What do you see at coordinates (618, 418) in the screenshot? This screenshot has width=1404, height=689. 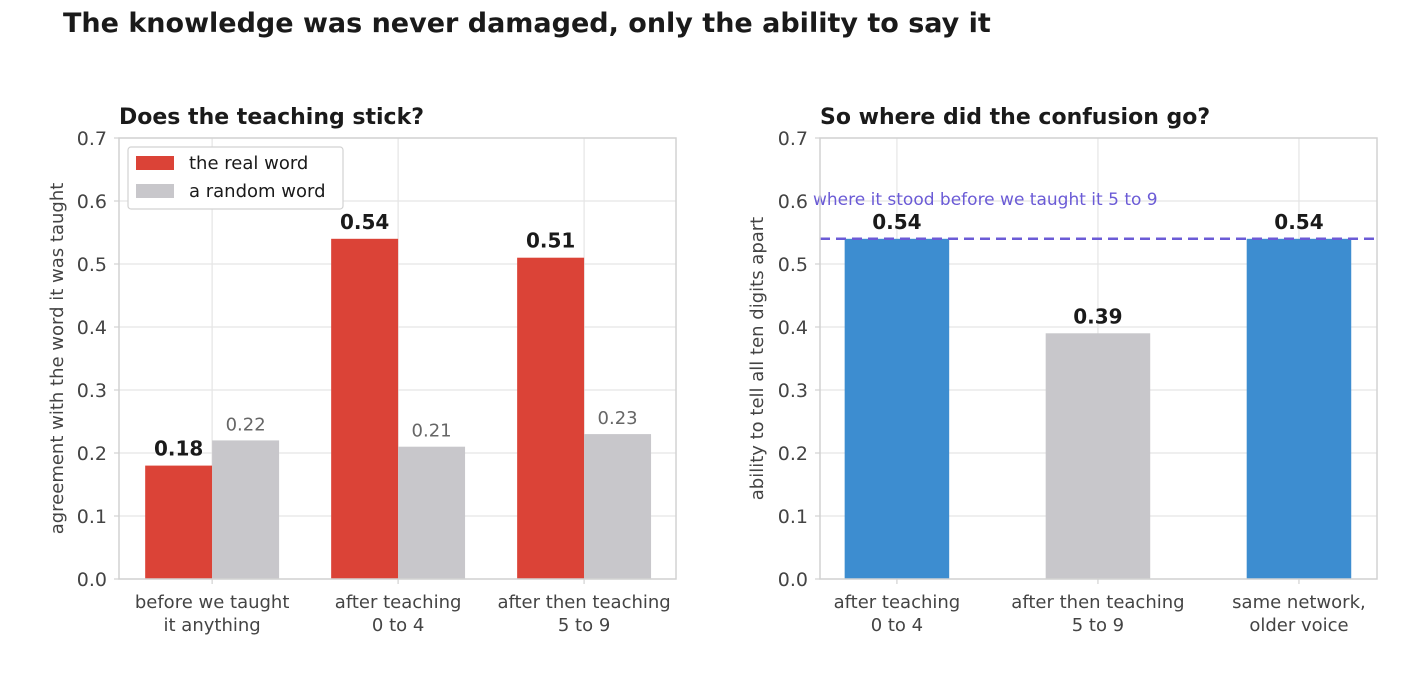 I see `data-label: 0.23` at bounding box center [618, 418].